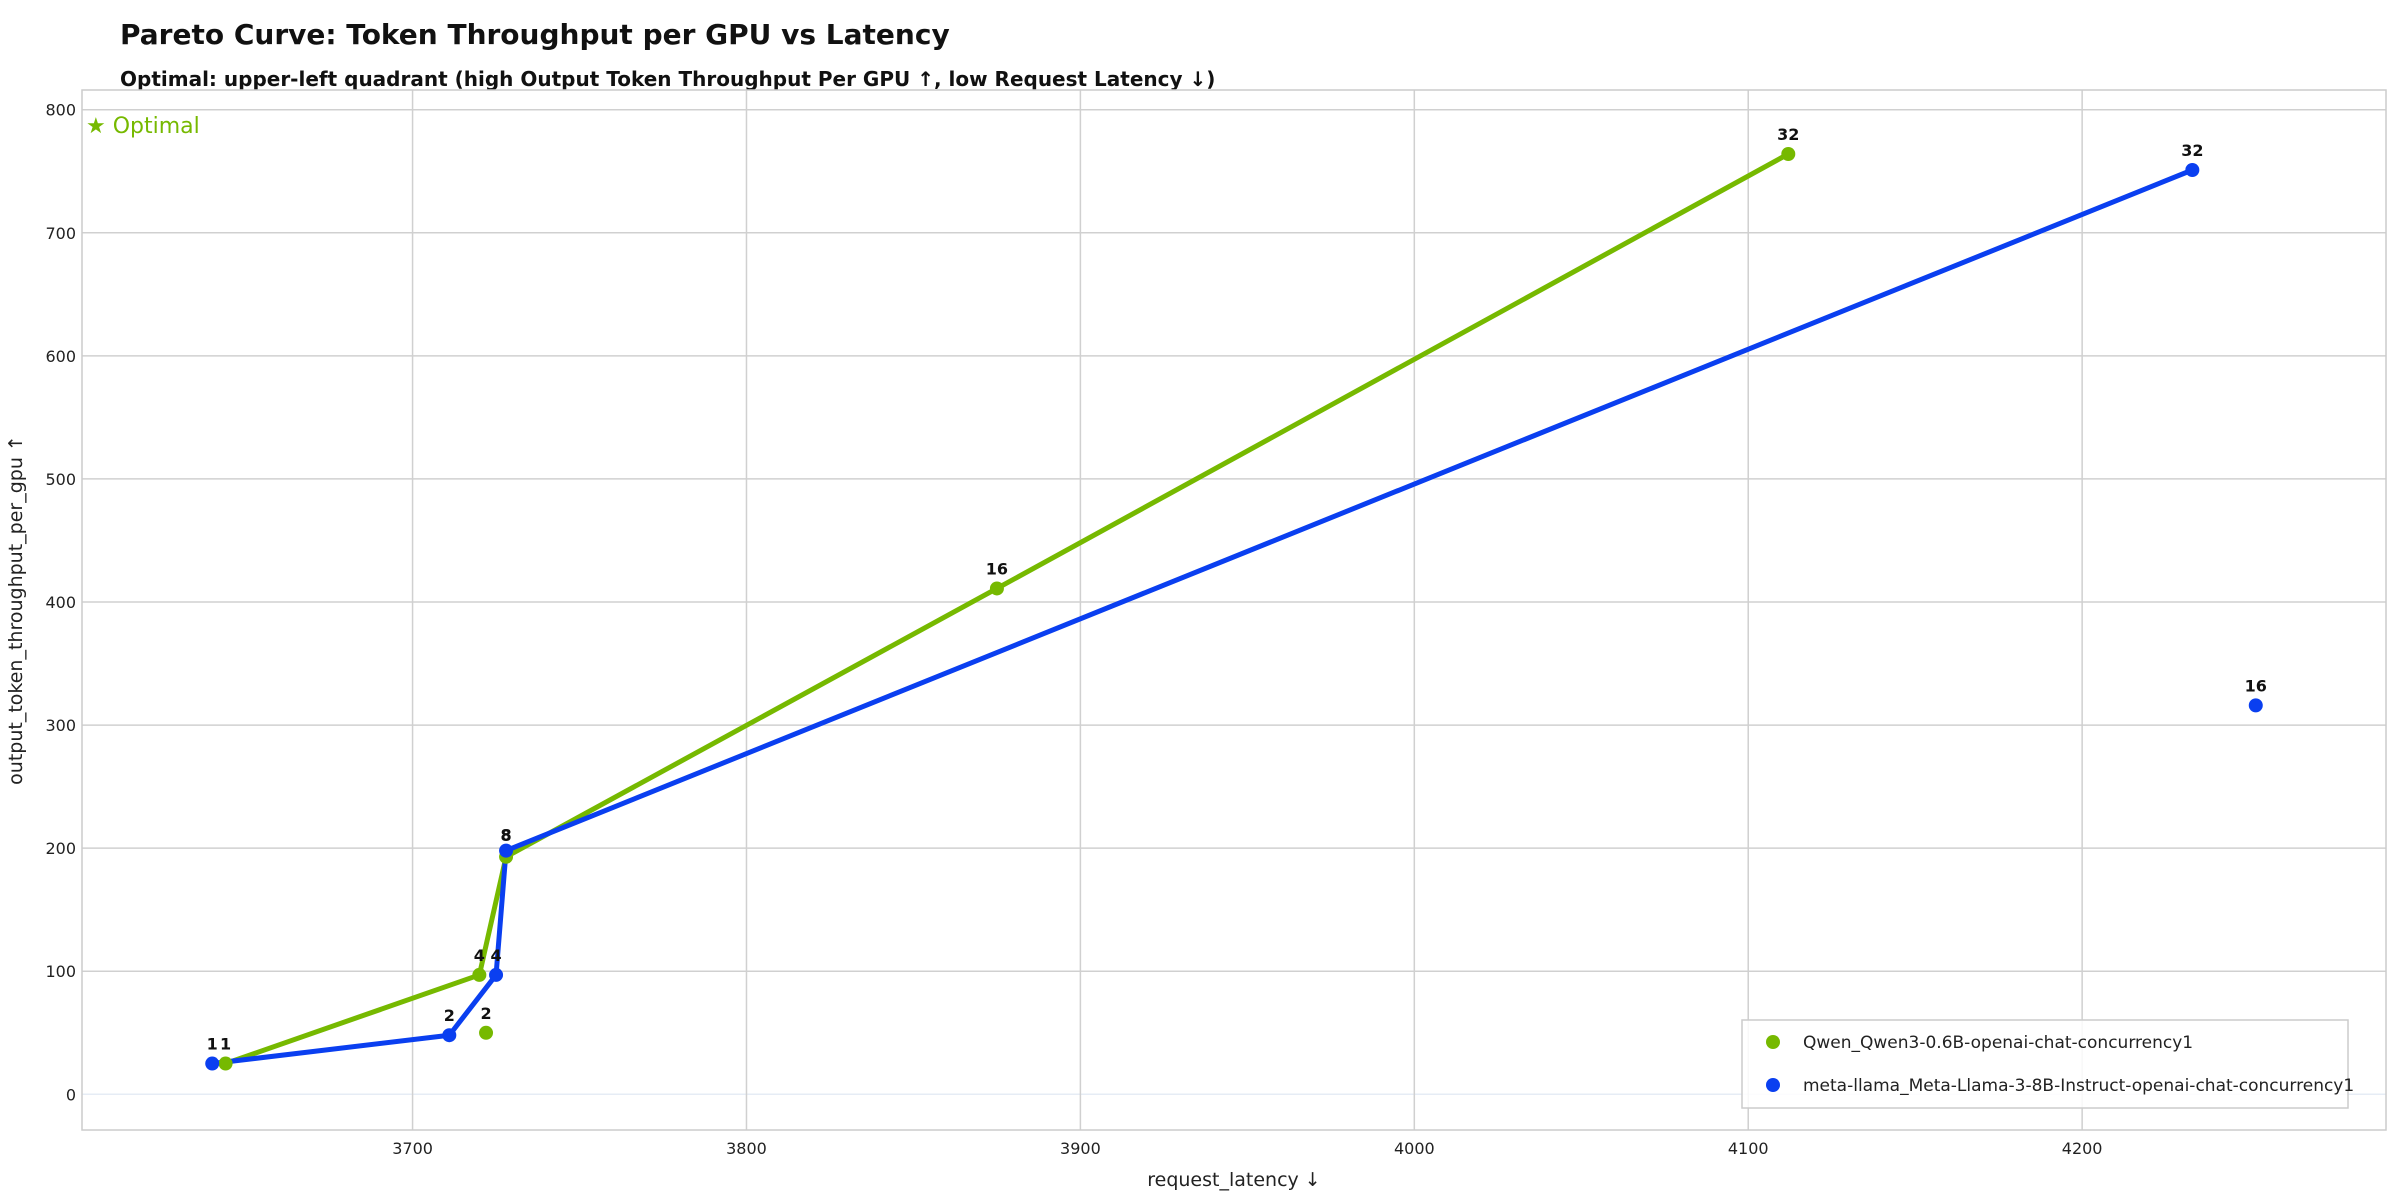 The width and height of the screenshot is (2400, 1200). What do you see at coordinates (746, 1148) in the screenshot?
I see `x-tick-label: 3800` at bounding box center [746, 1148].